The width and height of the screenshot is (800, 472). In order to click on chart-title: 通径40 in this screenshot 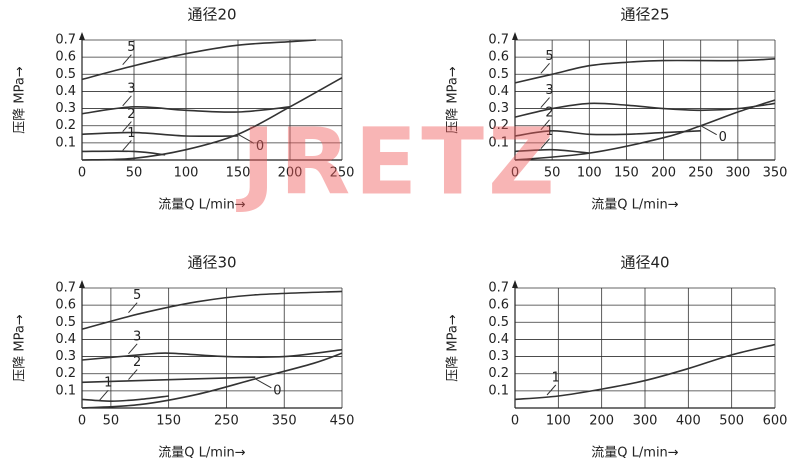, I will do `click(644, 263)`.